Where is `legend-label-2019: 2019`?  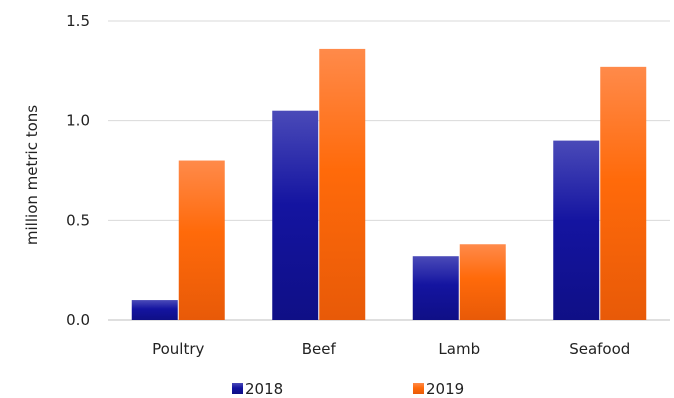 legend-label-2019: 2019 is located at coordinates (445, 389).